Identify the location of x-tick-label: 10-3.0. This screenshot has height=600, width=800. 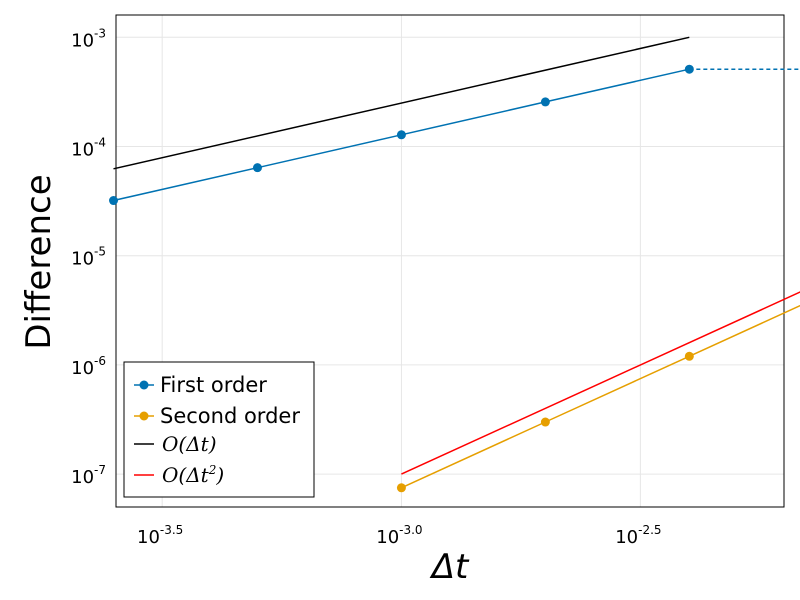
(399, 535).